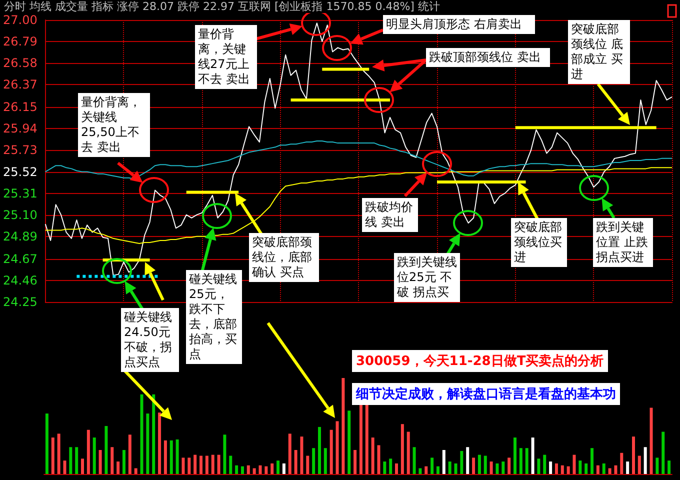 This screenshot has height=480, width=680. Describe the element at coordinates (226, 57) in the screenshot. I see `annotation: 量价背离，关键线27元上不去 卖出` at that location.